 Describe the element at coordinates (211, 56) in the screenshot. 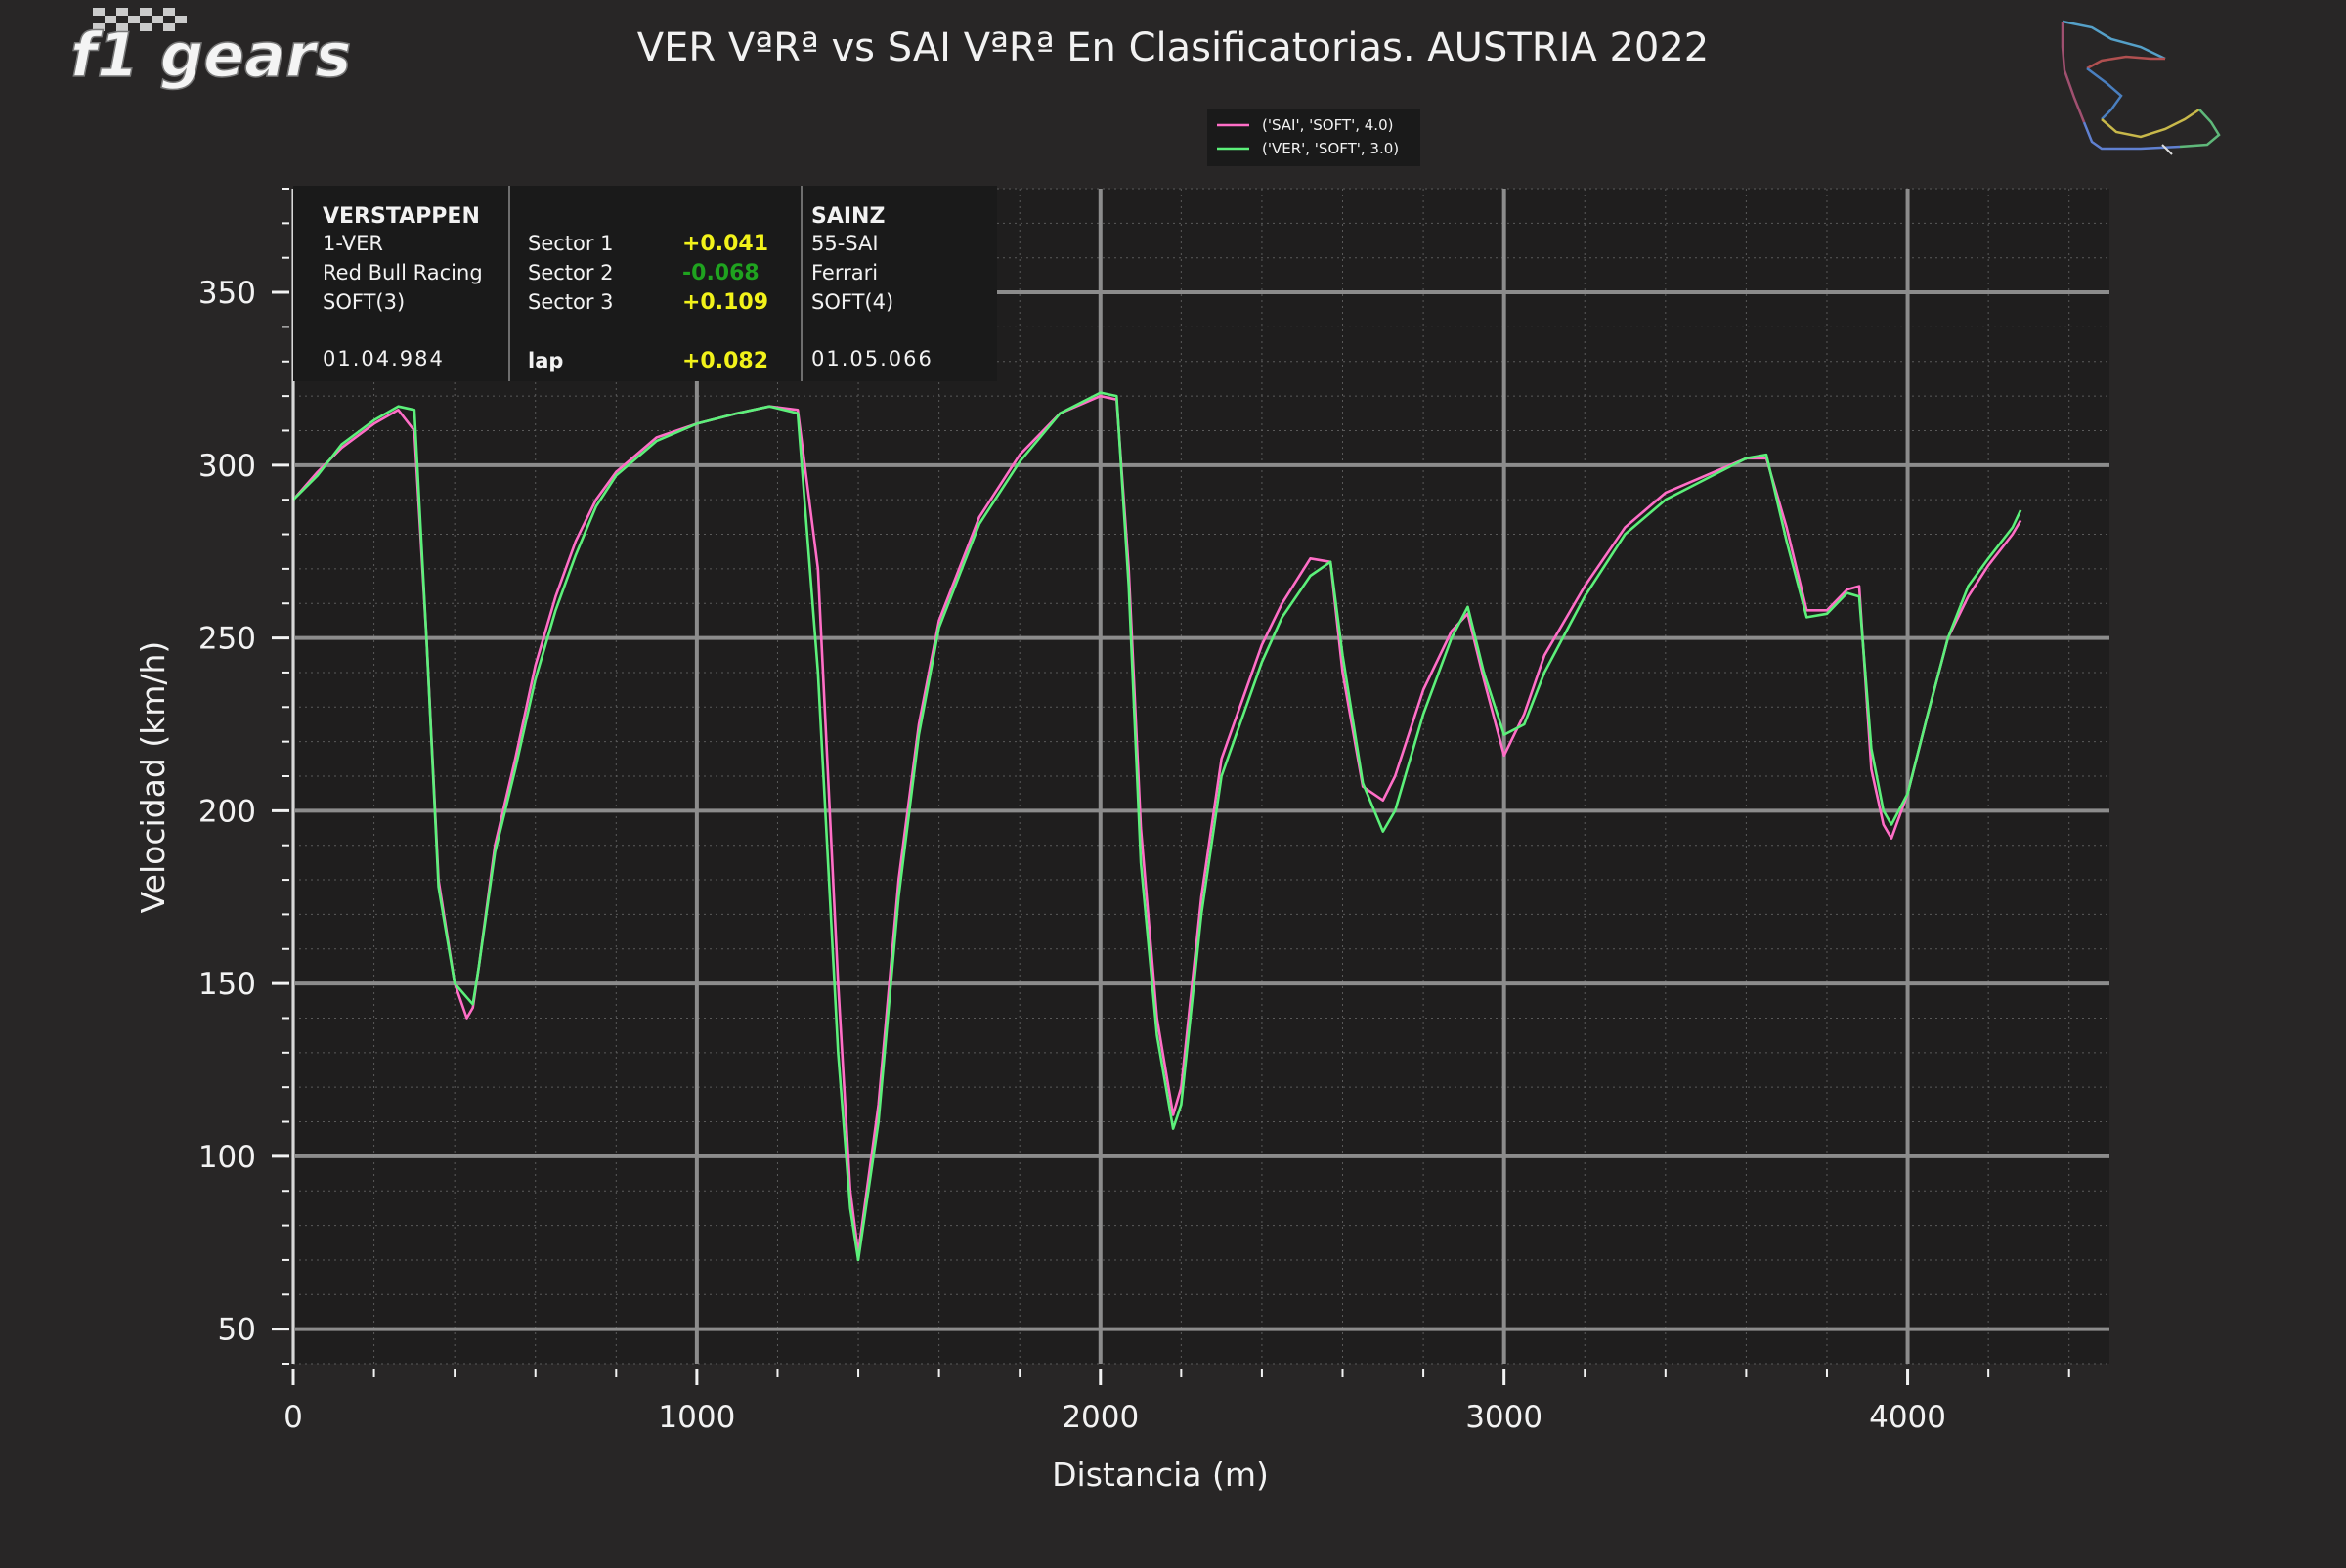

I see `logo-text: f1 gears` at that location.